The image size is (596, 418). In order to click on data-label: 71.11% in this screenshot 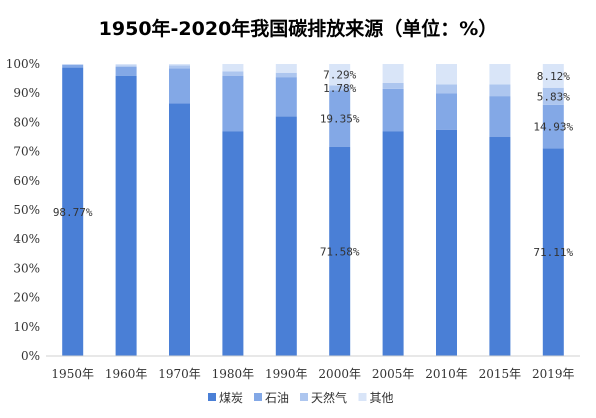, I will do `click(553, 252)`.